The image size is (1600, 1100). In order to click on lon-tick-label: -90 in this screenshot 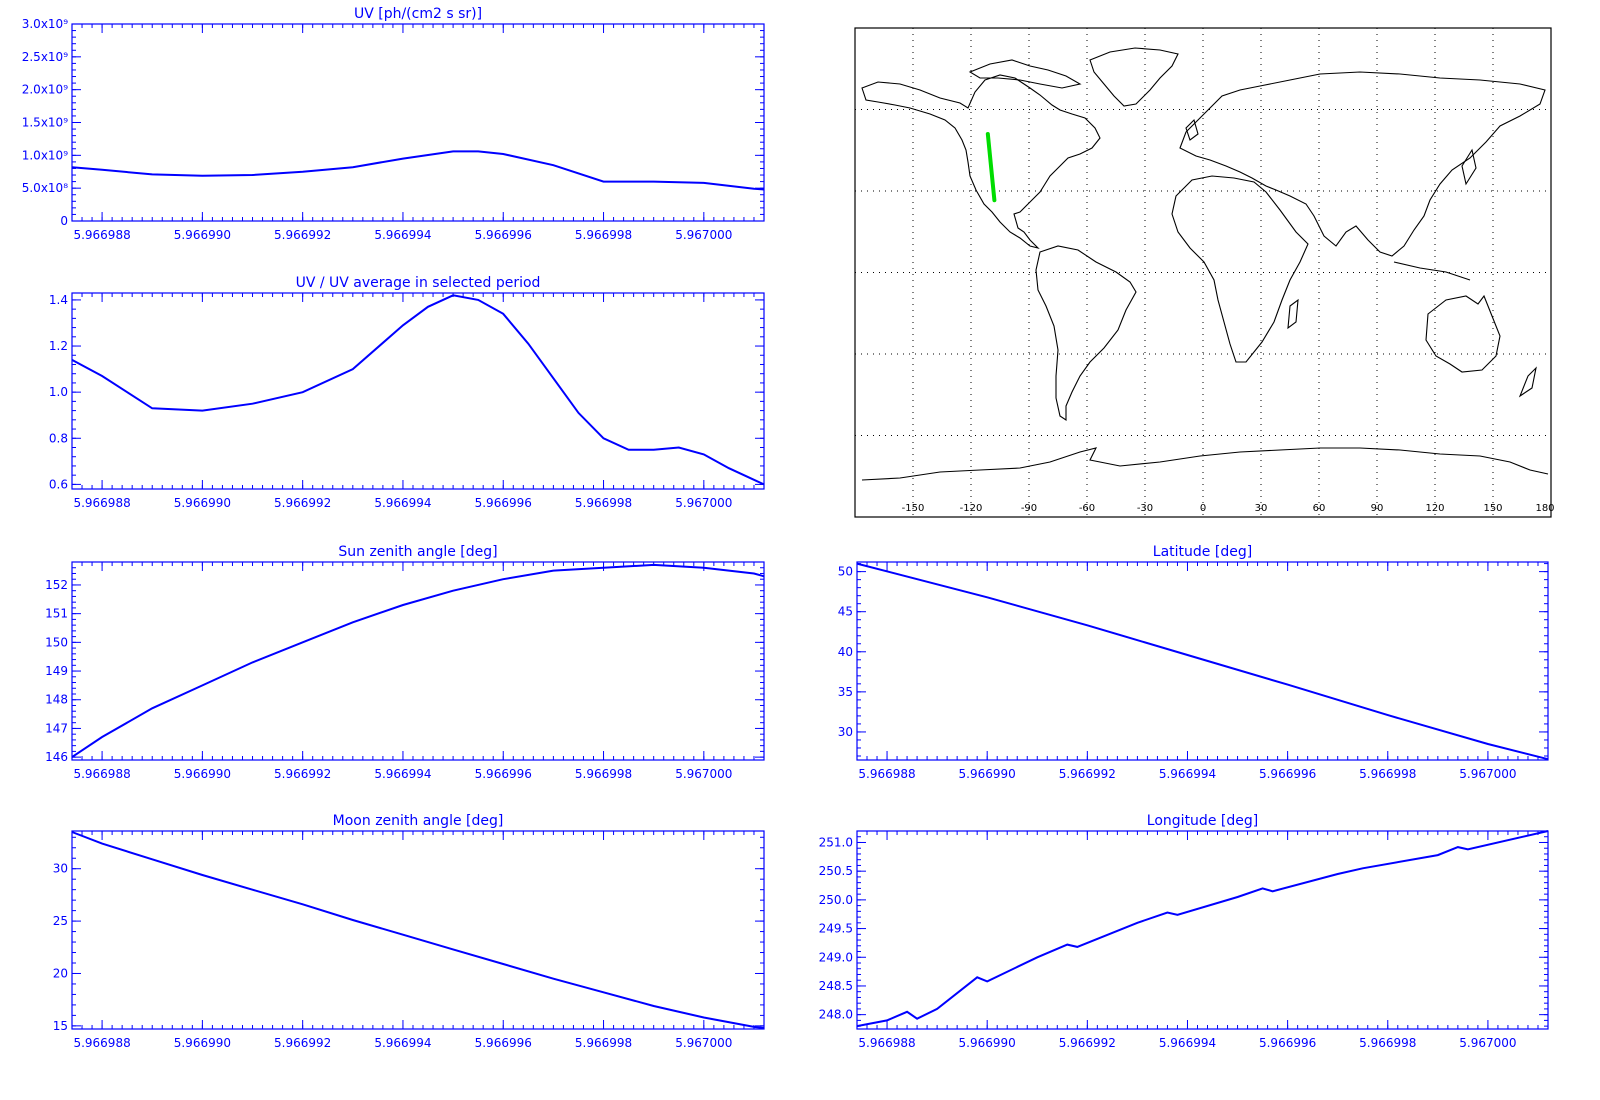, I will do `click(1029, 508)`.